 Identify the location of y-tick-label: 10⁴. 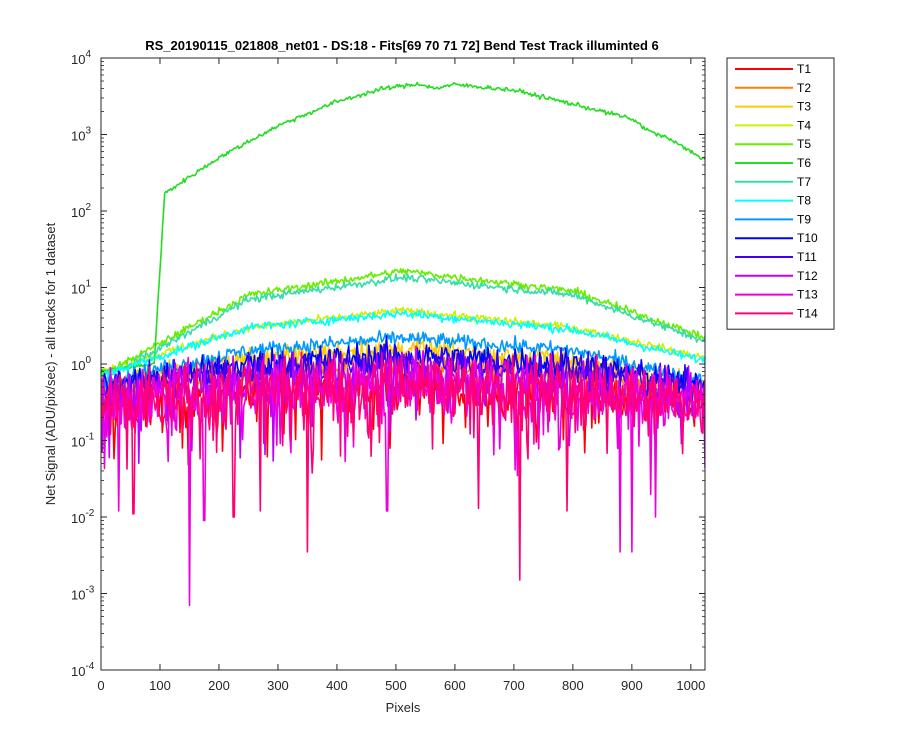
(81, 58).